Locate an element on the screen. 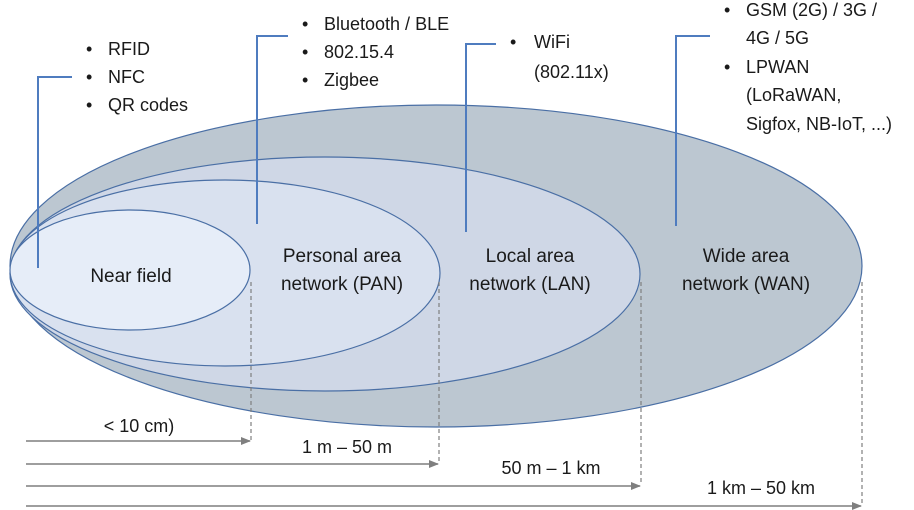 This screenshot has width=914, height=510. pan-bullets: • Bluetooth / BLE • 802.15.4 • Zigbee is located at coordinates (375, 52).